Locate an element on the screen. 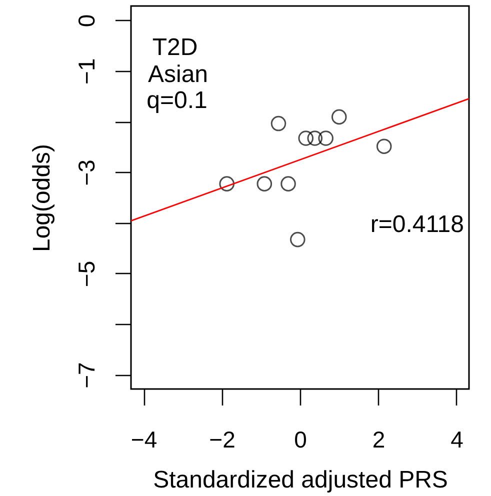 The image size is (491, 496). y-axis-title: Log(odds) is located at coordinates (42, 198).